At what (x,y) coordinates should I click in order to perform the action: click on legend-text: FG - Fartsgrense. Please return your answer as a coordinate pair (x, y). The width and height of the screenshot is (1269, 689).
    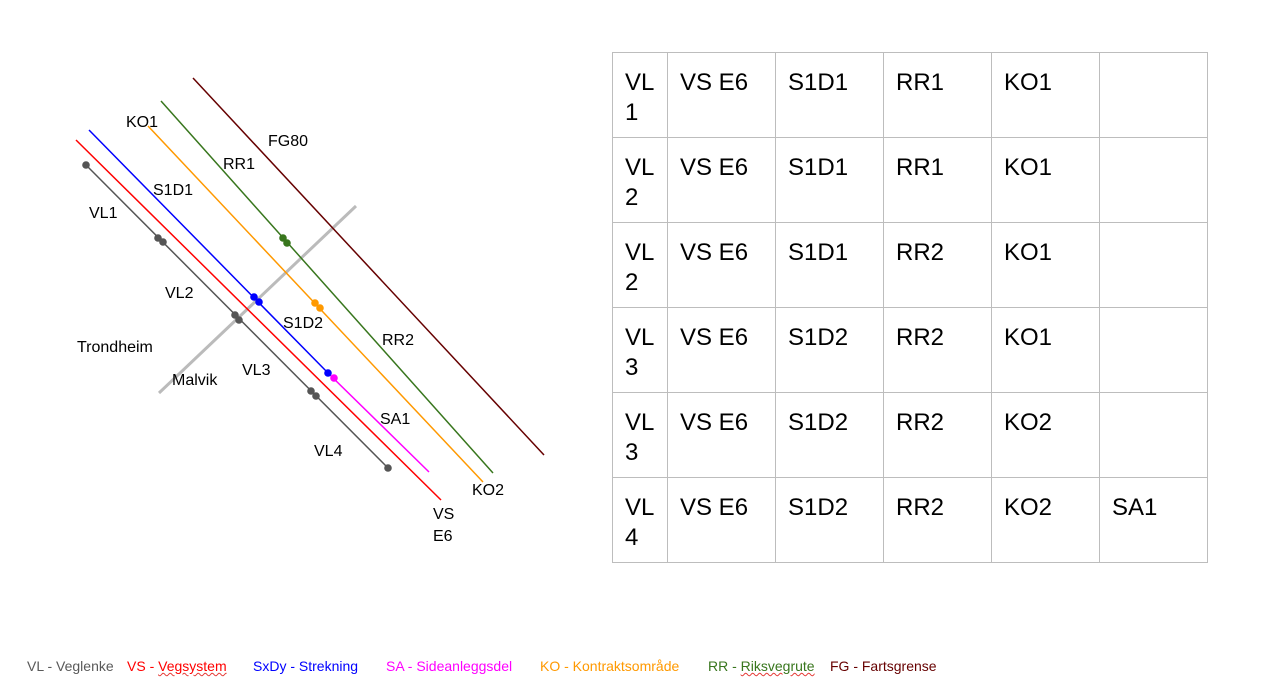
    Looking at the image, I should click on (883, 666).